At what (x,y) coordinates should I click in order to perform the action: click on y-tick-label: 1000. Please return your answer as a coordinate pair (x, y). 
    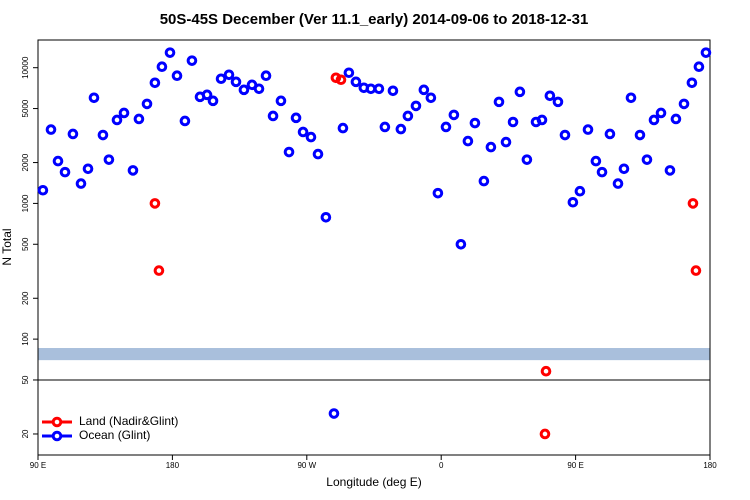
    Looking at the image, I should click on (25, 203).